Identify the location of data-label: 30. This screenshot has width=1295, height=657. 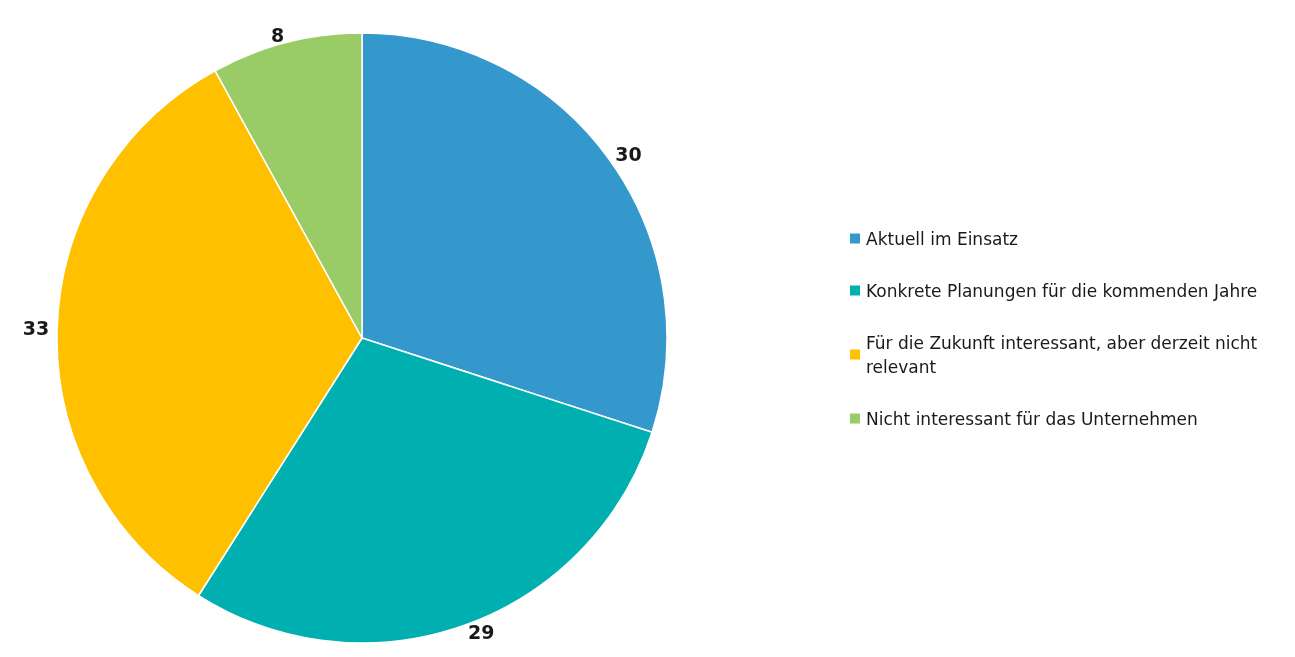
(628, 154).